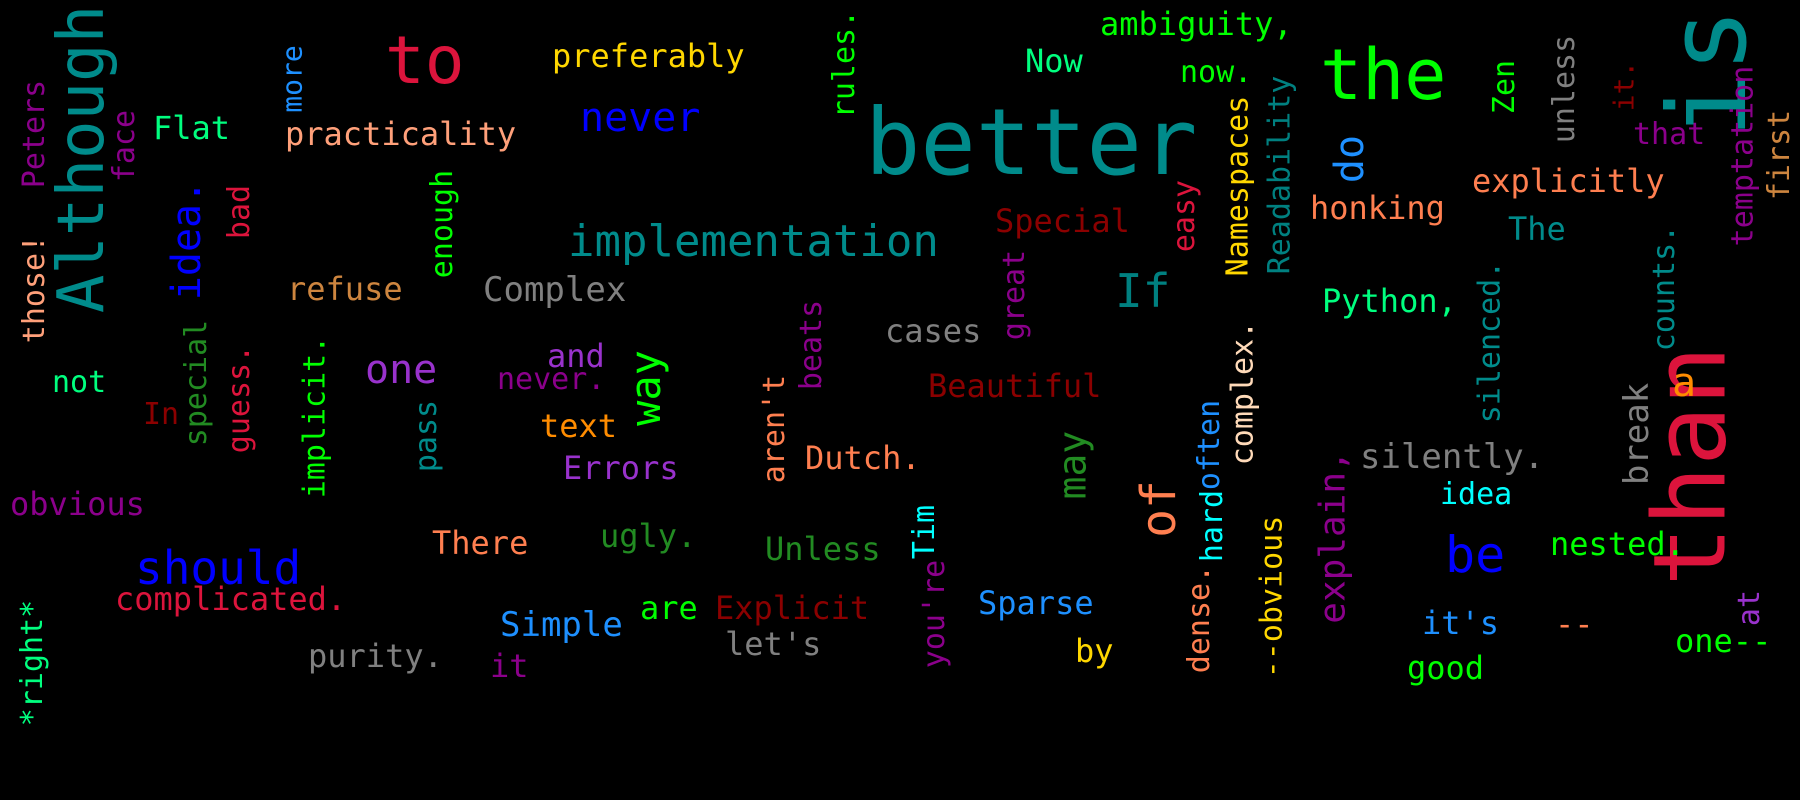 The height and width of the screenshot is (800, 1800). I want to click on word-66: now., so click(1216, 72).